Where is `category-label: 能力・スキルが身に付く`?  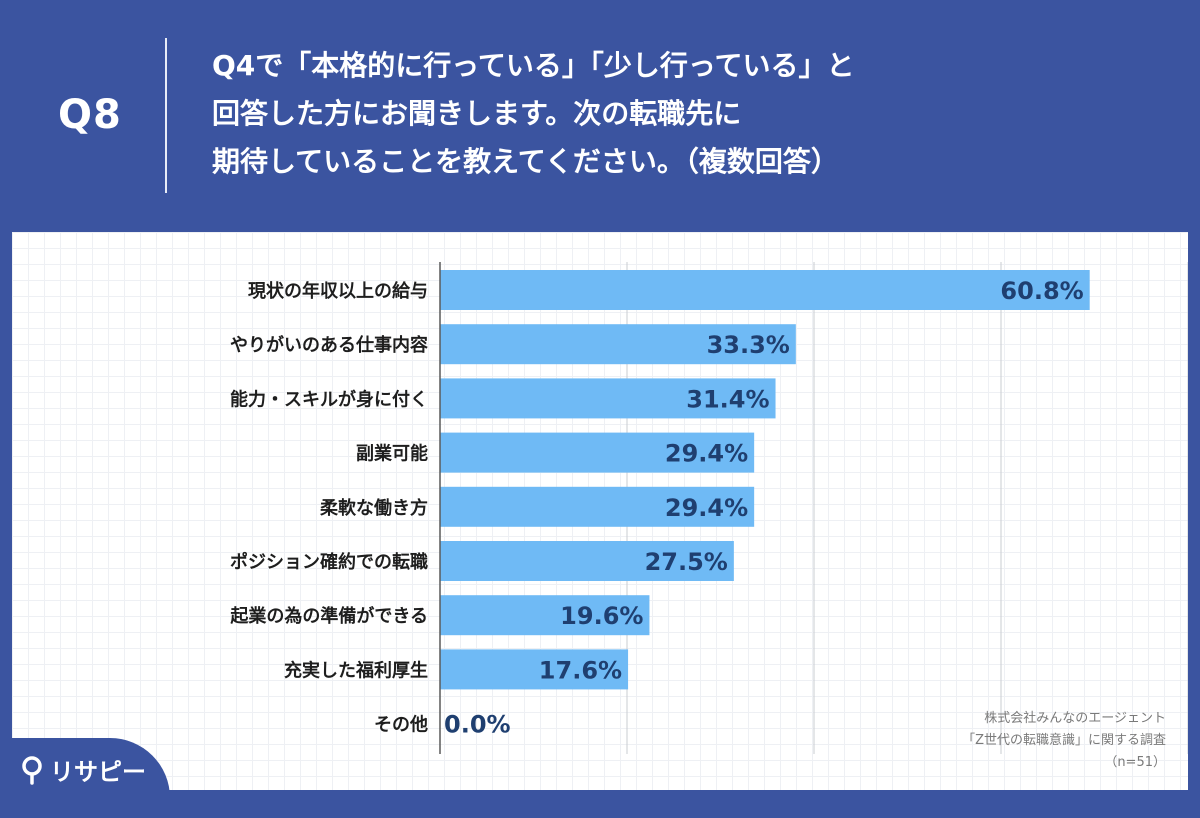
category-label: 能力・スキルが身に付く is located at coordinates (329, 399).